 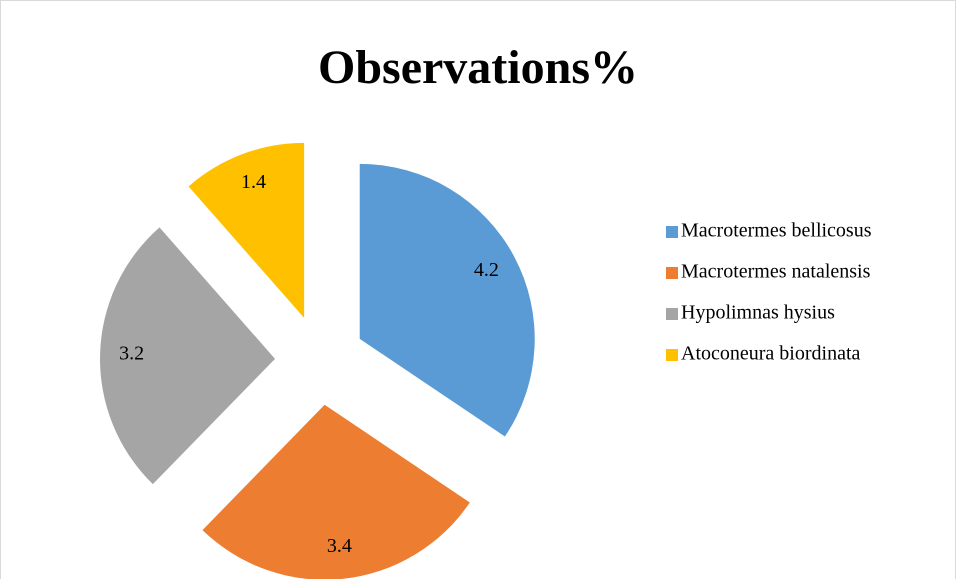 I want to click on legend-label: Hypolimnas hysius, so click(x=758, y=313).